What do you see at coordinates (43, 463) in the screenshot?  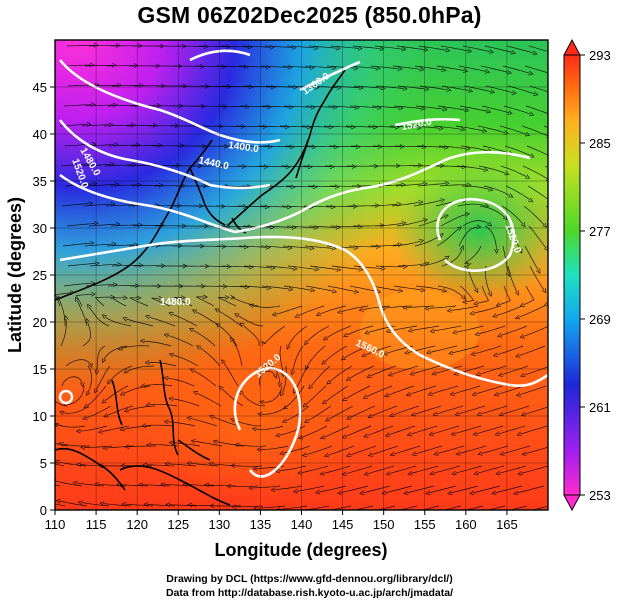 I see `y-tick-label: 5` at bounding box center [43, 463].